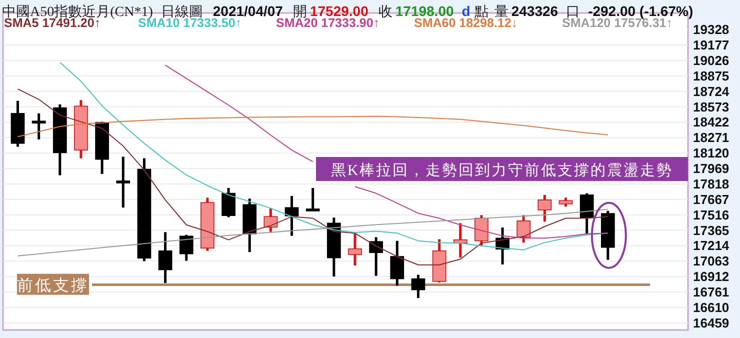 The image size is (740, 338). What do you see at coordinates (711, 168) in the screenshot?
I see `y-tick-label: 17969` at bounding box center [711, 168].